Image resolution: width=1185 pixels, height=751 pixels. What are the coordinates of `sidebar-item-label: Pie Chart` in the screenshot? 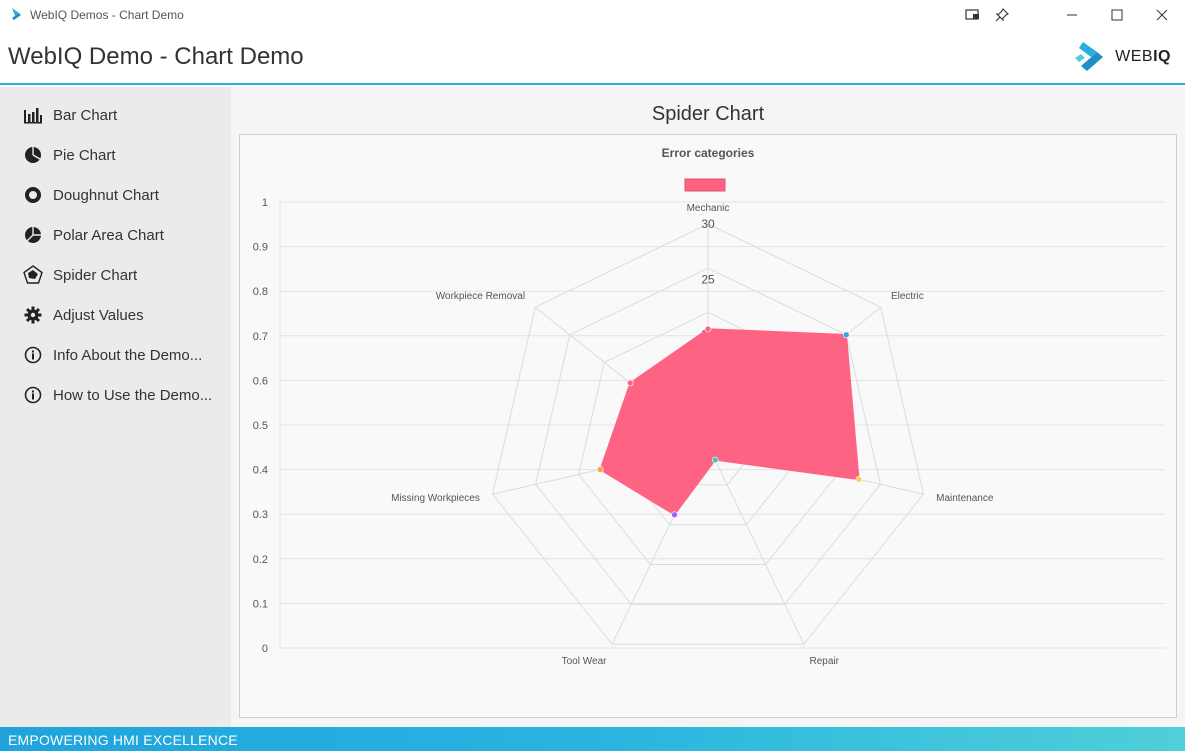 It's located at (84, 155).